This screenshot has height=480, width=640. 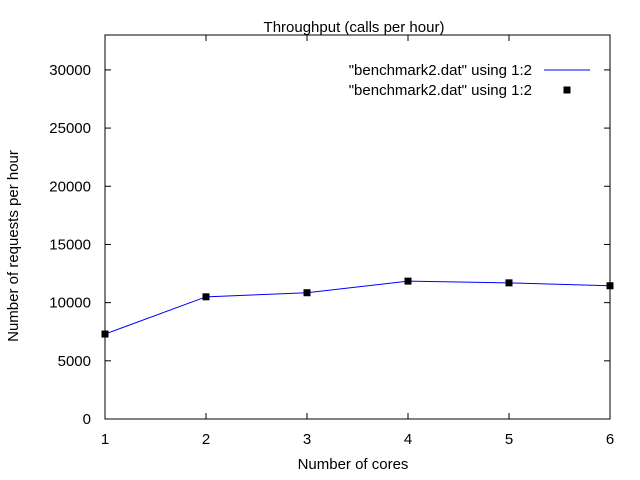 What do you see at coordinates (70, 244) in the screenshot?
I see `y-tick-label: 15000` at bounding box center [70, 244].